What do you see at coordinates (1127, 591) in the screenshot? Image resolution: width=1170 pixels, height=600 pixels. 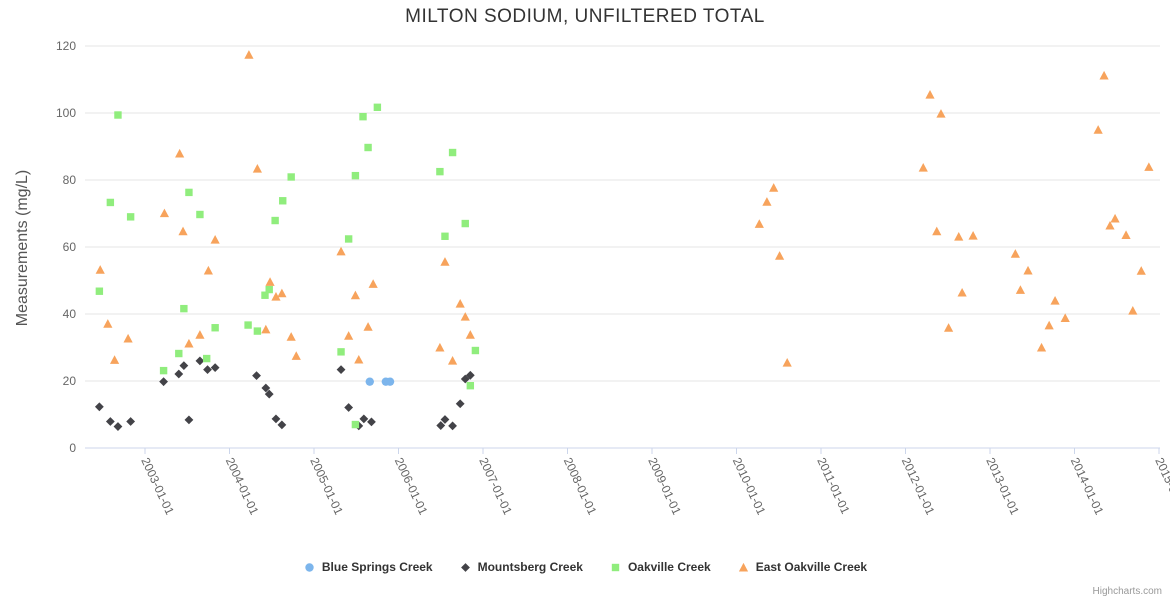 I see `highcharts-credits-link: Highcharts.com` at bounding box center [1127, 591].